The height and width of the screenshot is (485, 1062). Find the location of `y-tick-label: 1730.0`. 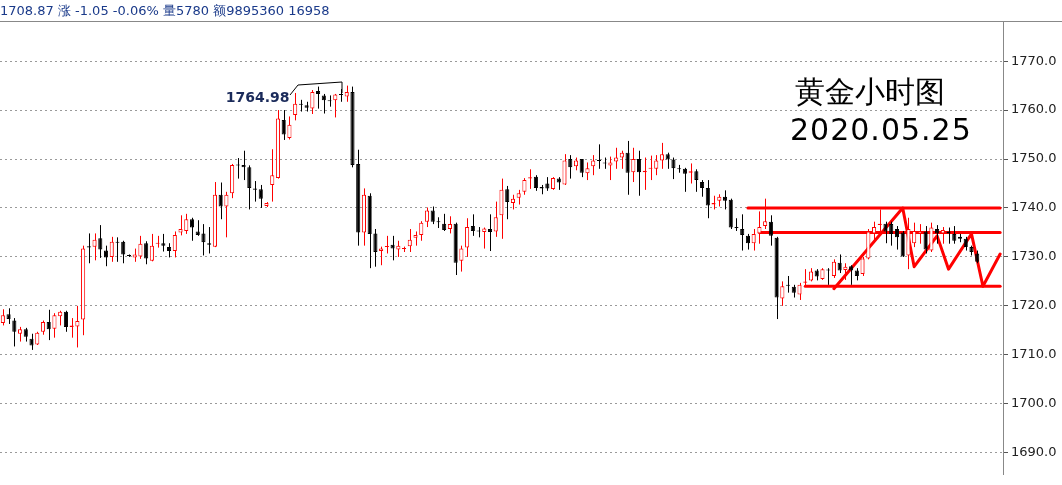

y-tick-label: 1730.0 is located at coordinates (1034, 256).